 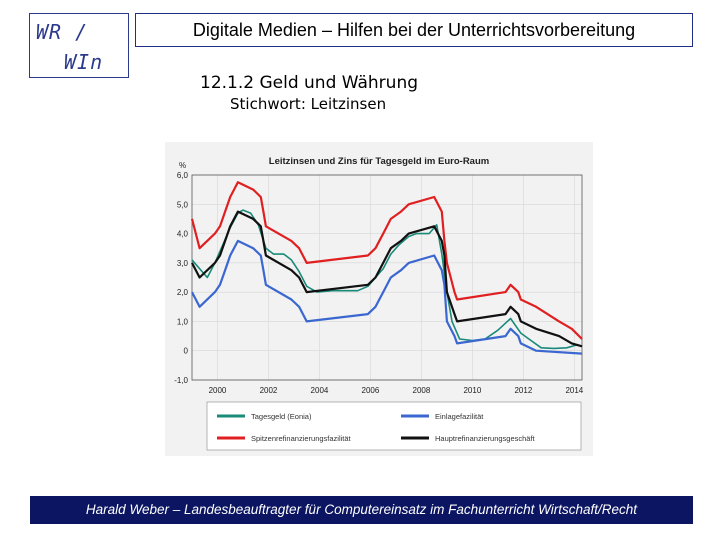 I want to click on x-tick-label: 2012, so click(x=523, y=390).